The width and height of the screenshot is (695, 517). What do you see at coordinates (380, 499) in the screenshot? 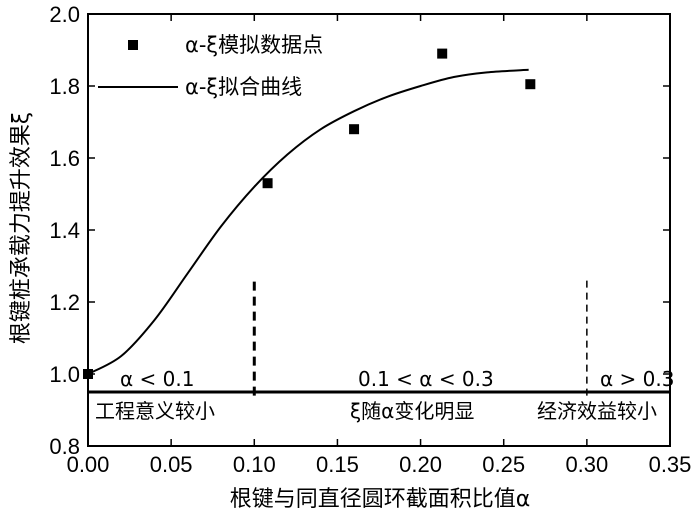
I see `x-axis-title: 根键与同直径圆环截面积比值α` at bounding box center [380, 499].